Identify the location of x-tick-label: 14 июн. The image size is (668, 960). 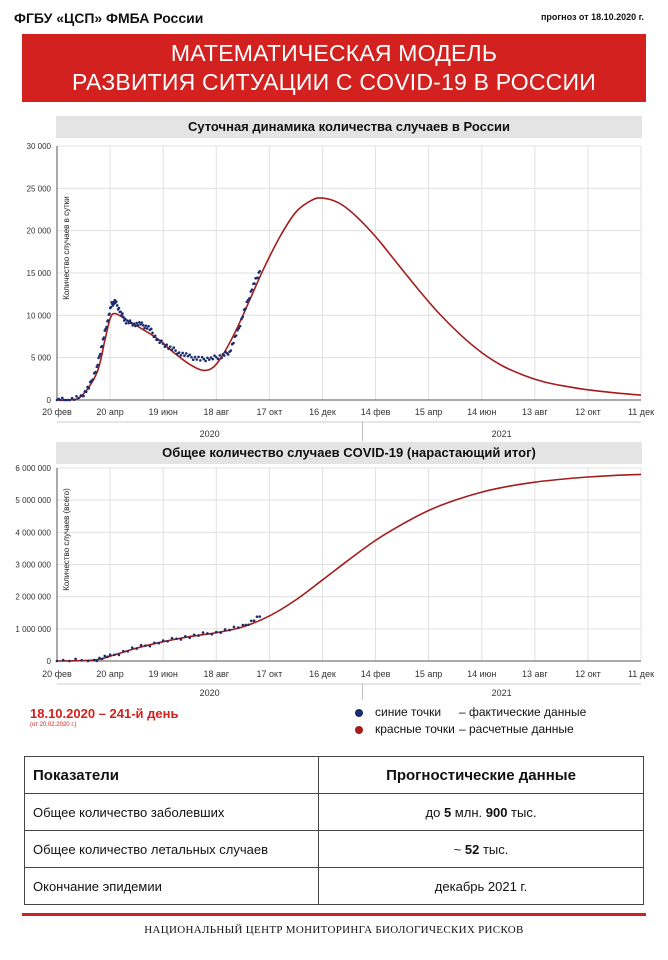
(481, 674).